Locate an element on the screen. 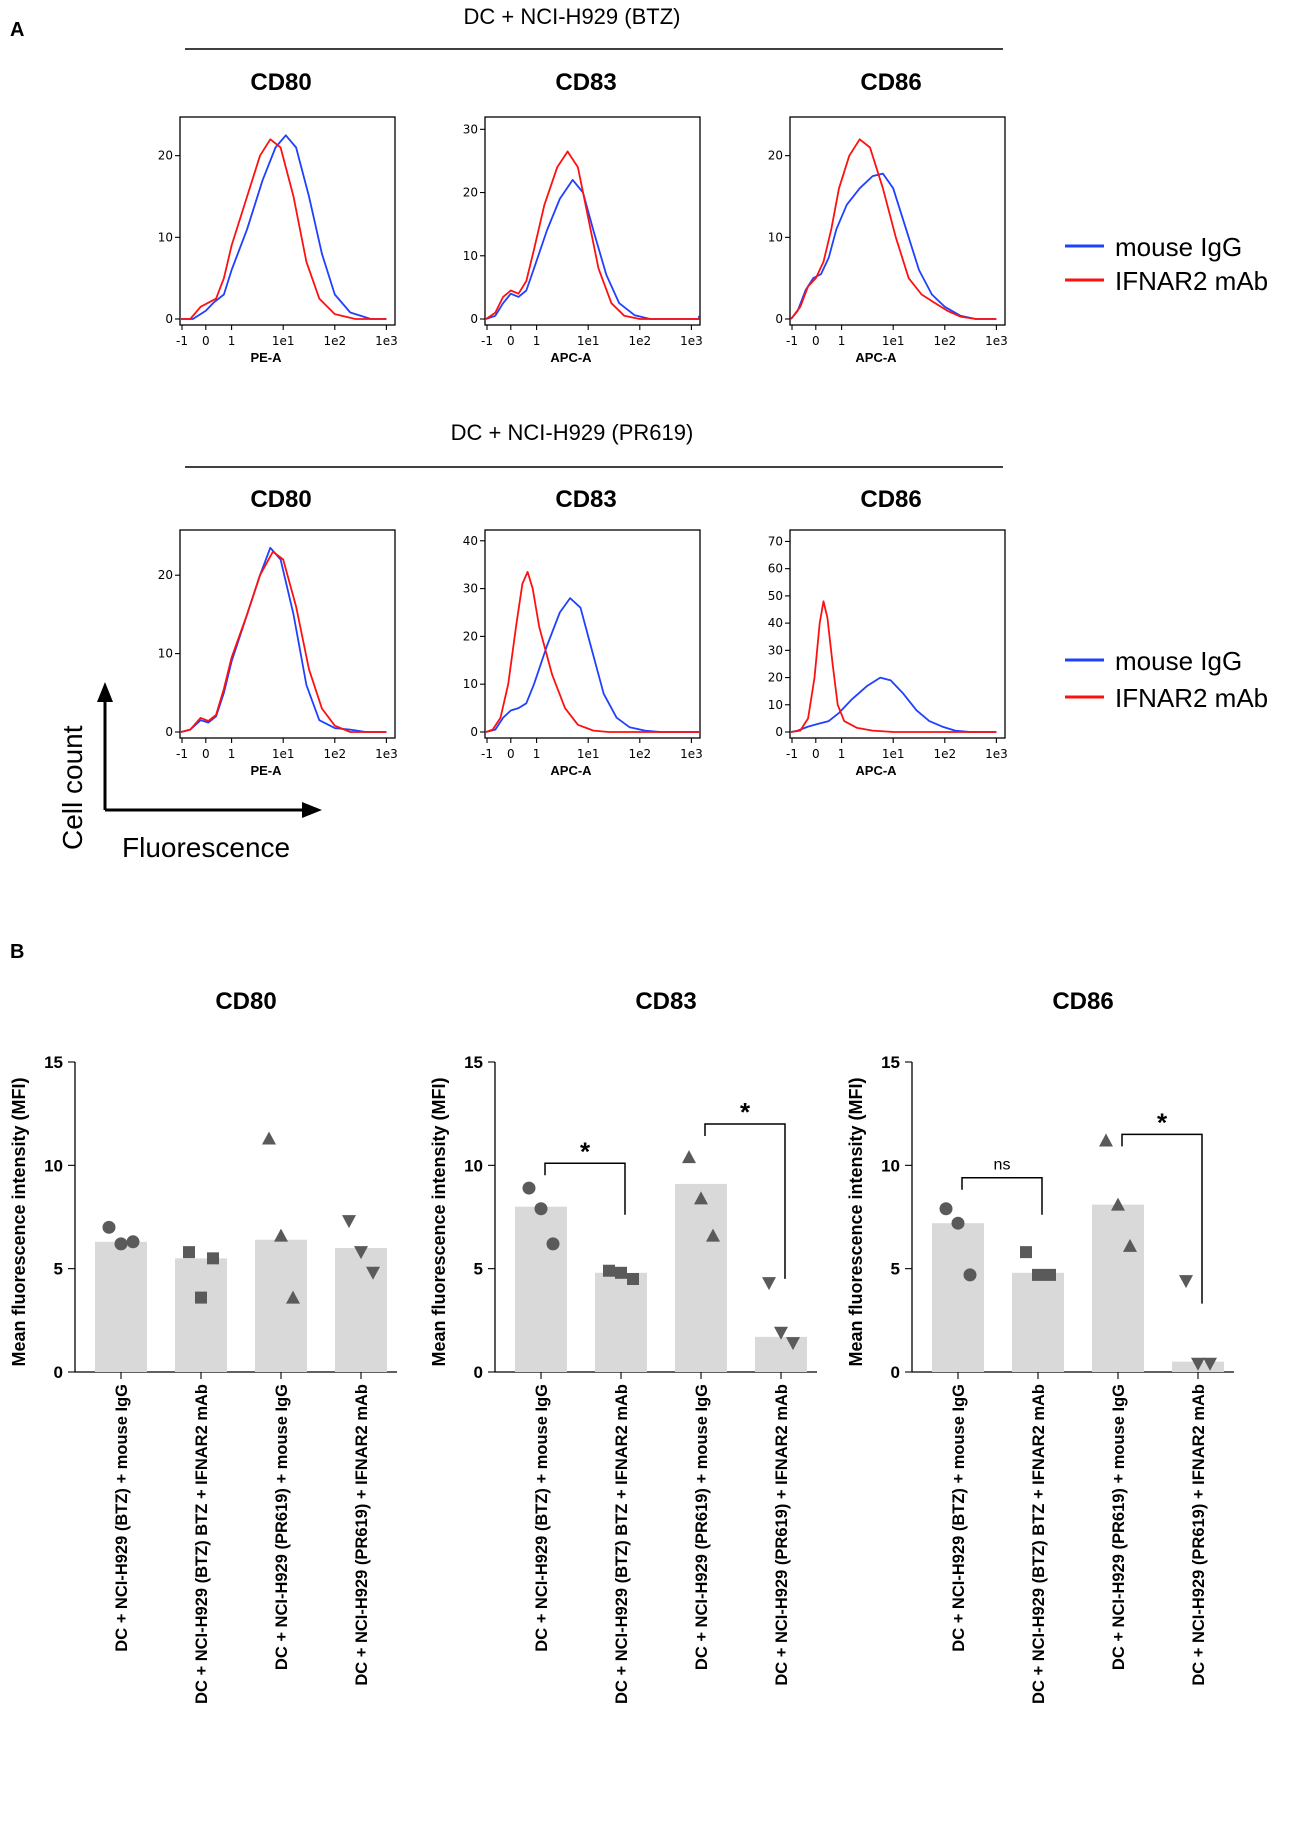 Image resolution: width=1299 pixels, height=1832 pixels. significance-label-1: * is located at coordinates (1162, 1122).